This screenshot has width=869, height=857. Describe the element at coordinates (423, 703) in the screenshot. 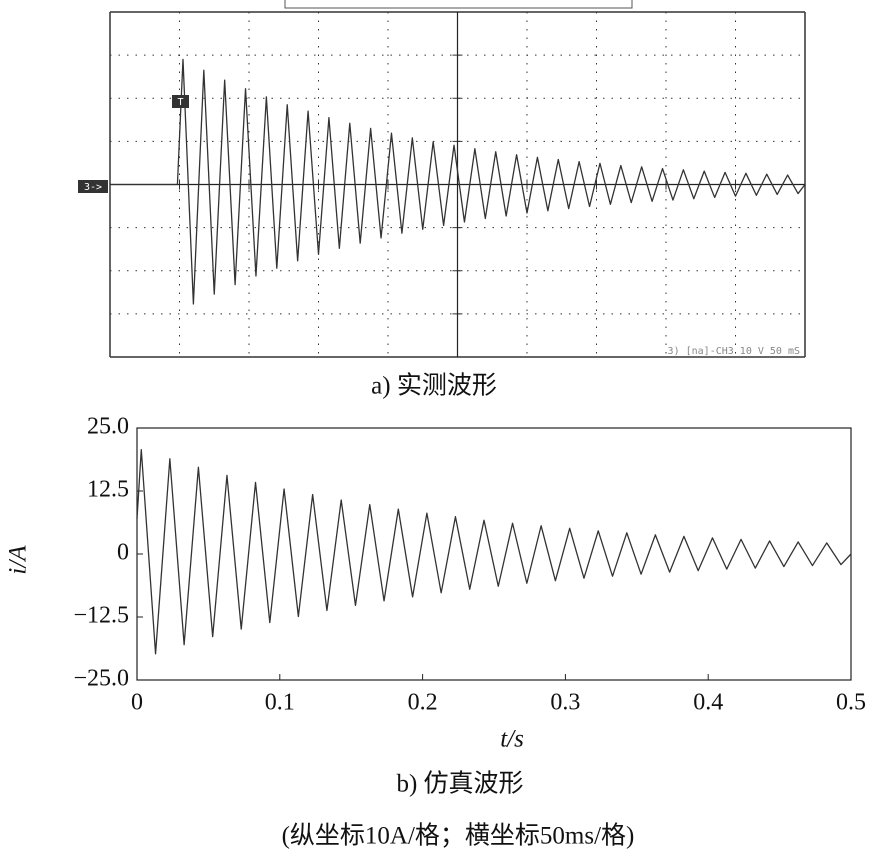

I see `x-tick-label: 0.2` at that location.